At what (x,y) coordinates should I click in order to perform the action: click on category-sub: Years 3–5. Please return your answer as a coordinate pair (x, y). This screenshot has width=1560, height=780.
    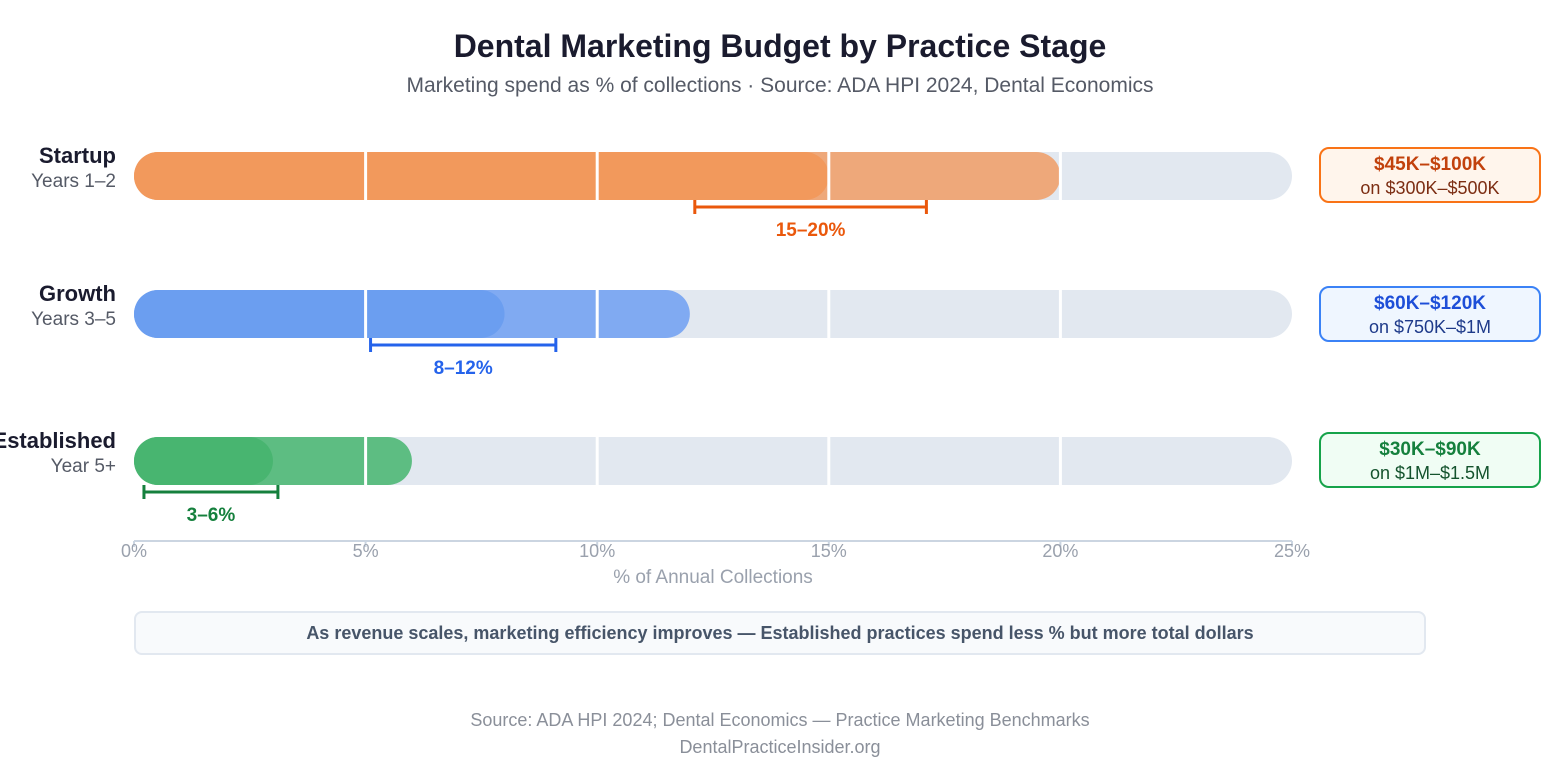
    Looking at the image, I should click on (73, 319).